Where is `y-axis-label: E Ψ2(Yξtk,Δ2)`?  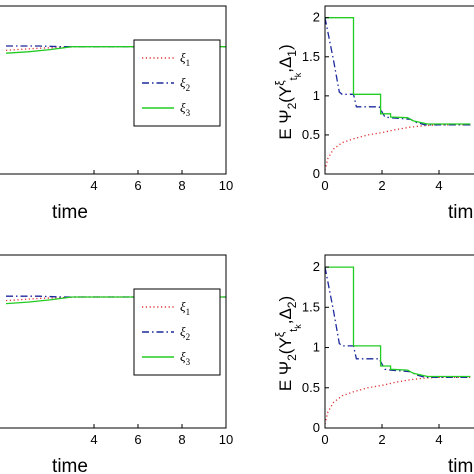 y-axis-label: E Ψ2(Yξtk,Δ2) is located at coordinates (288, 343).